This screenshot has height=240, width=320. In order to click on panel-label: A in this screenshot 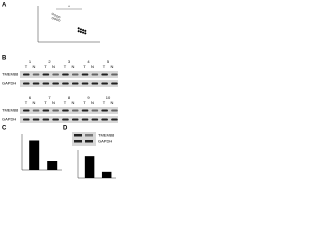, I will do `click(4, 6)`.